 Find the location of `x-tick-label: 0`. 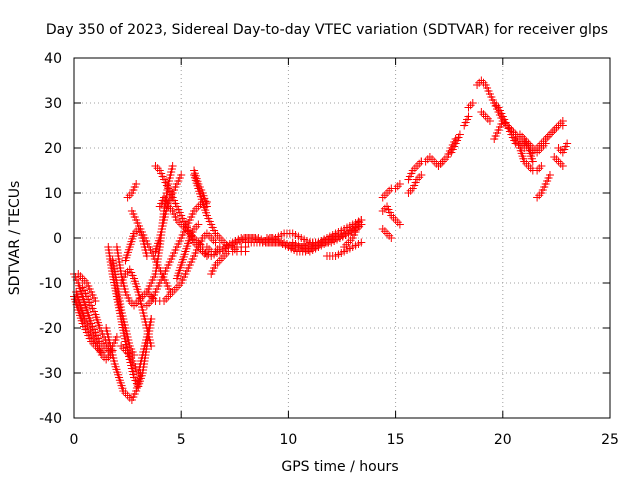

x-tick-label: 0 is located at coordinates (74, 440).